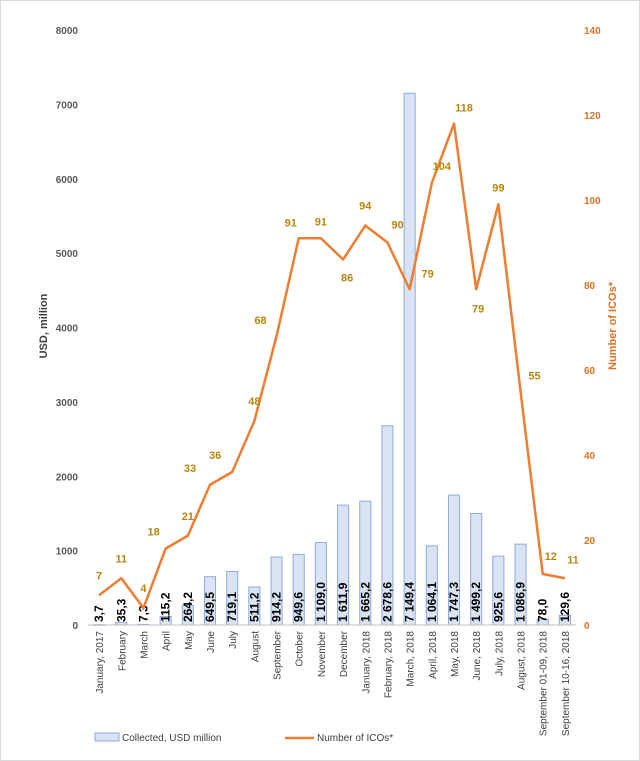  What do you see at coordinates (397, 226) in the screenshot?
I see `line-data-label: 90` at bounding box center [397, 226].